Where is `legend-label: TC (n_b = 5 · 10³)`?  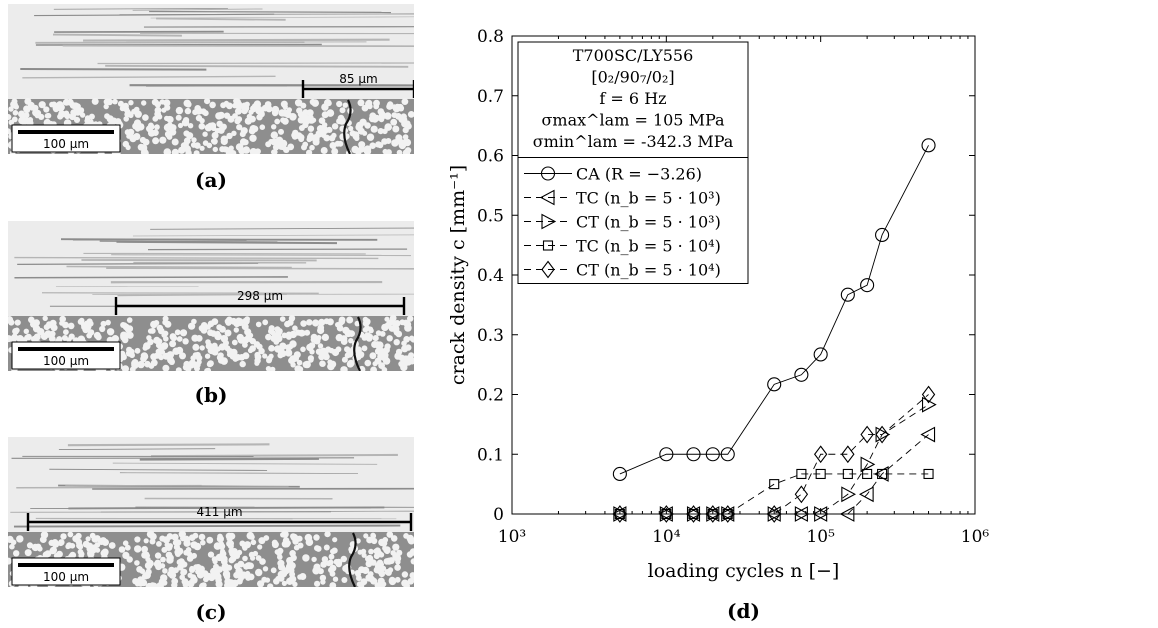
legend-label: TC (n_b = 5 · 10³) is located at coordinates (648, 198).